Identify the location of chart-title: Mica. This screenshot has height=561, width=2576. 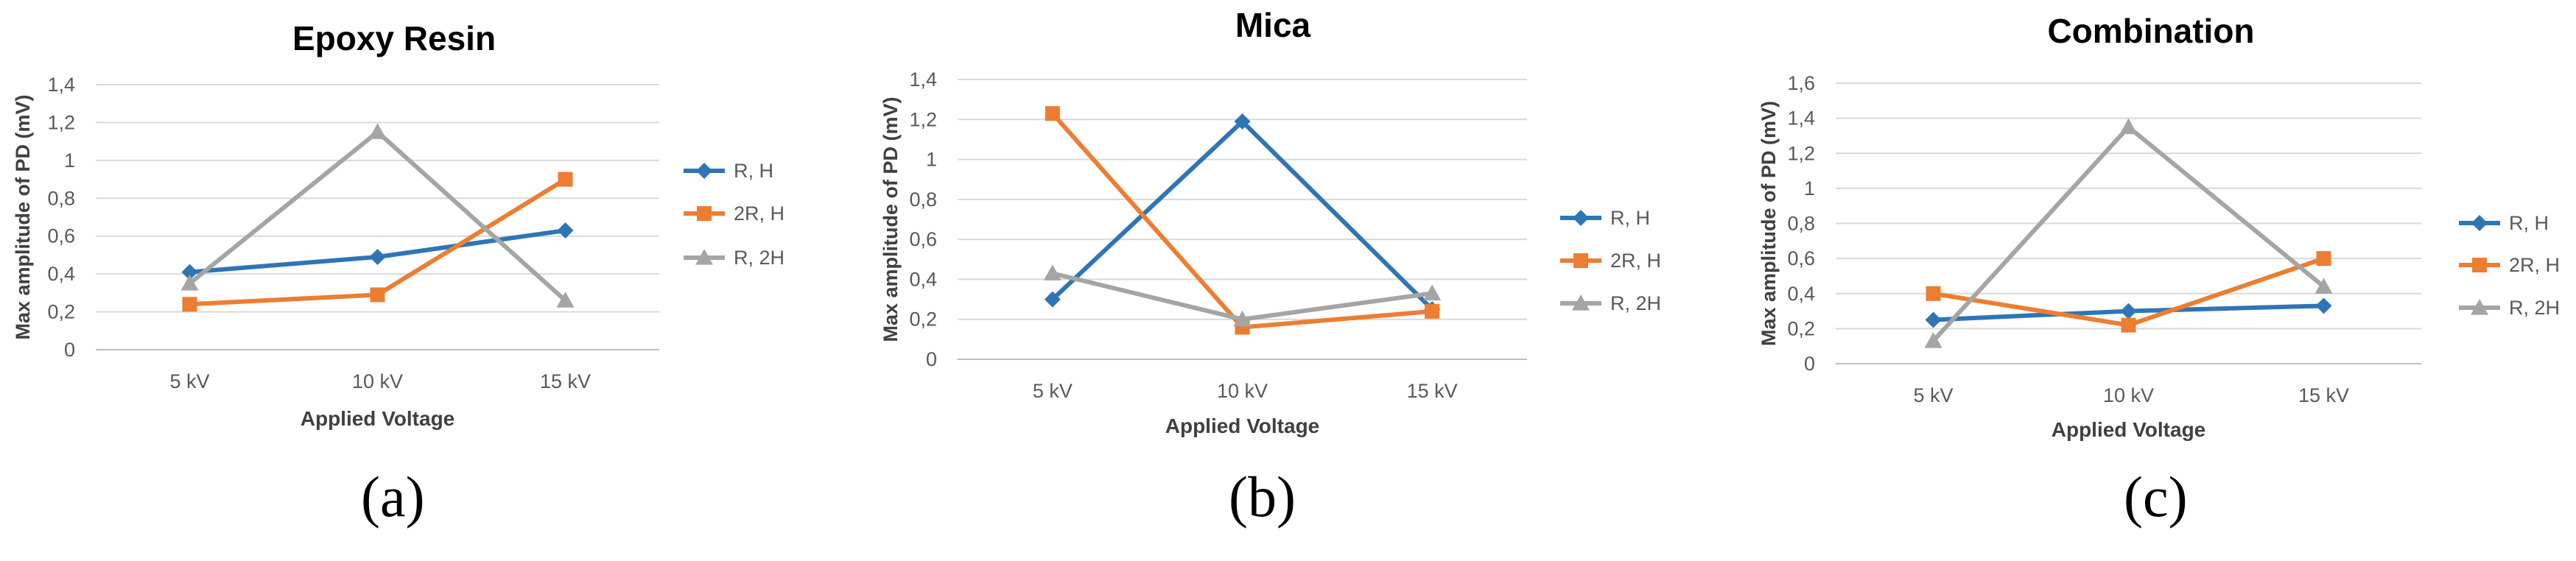
(1273, 25).